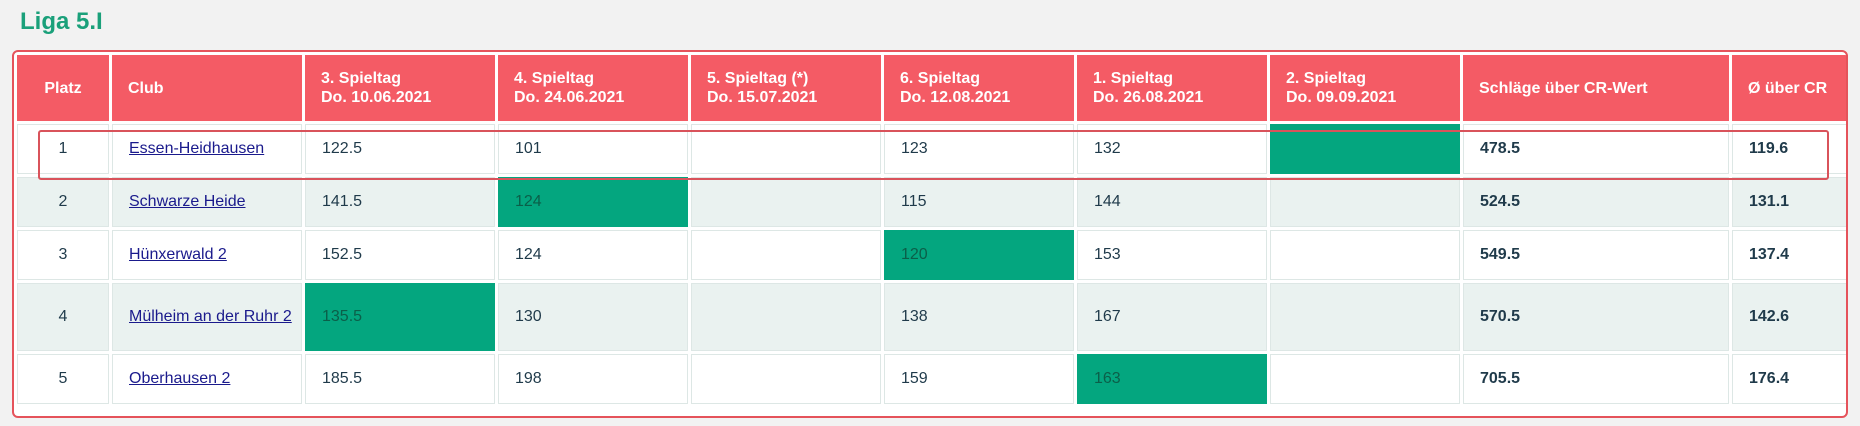 The image size is (1860, 426). Describe the element at coordinates (400, 255) in the screenshot. I see `cell-score: 152.5` at that location.